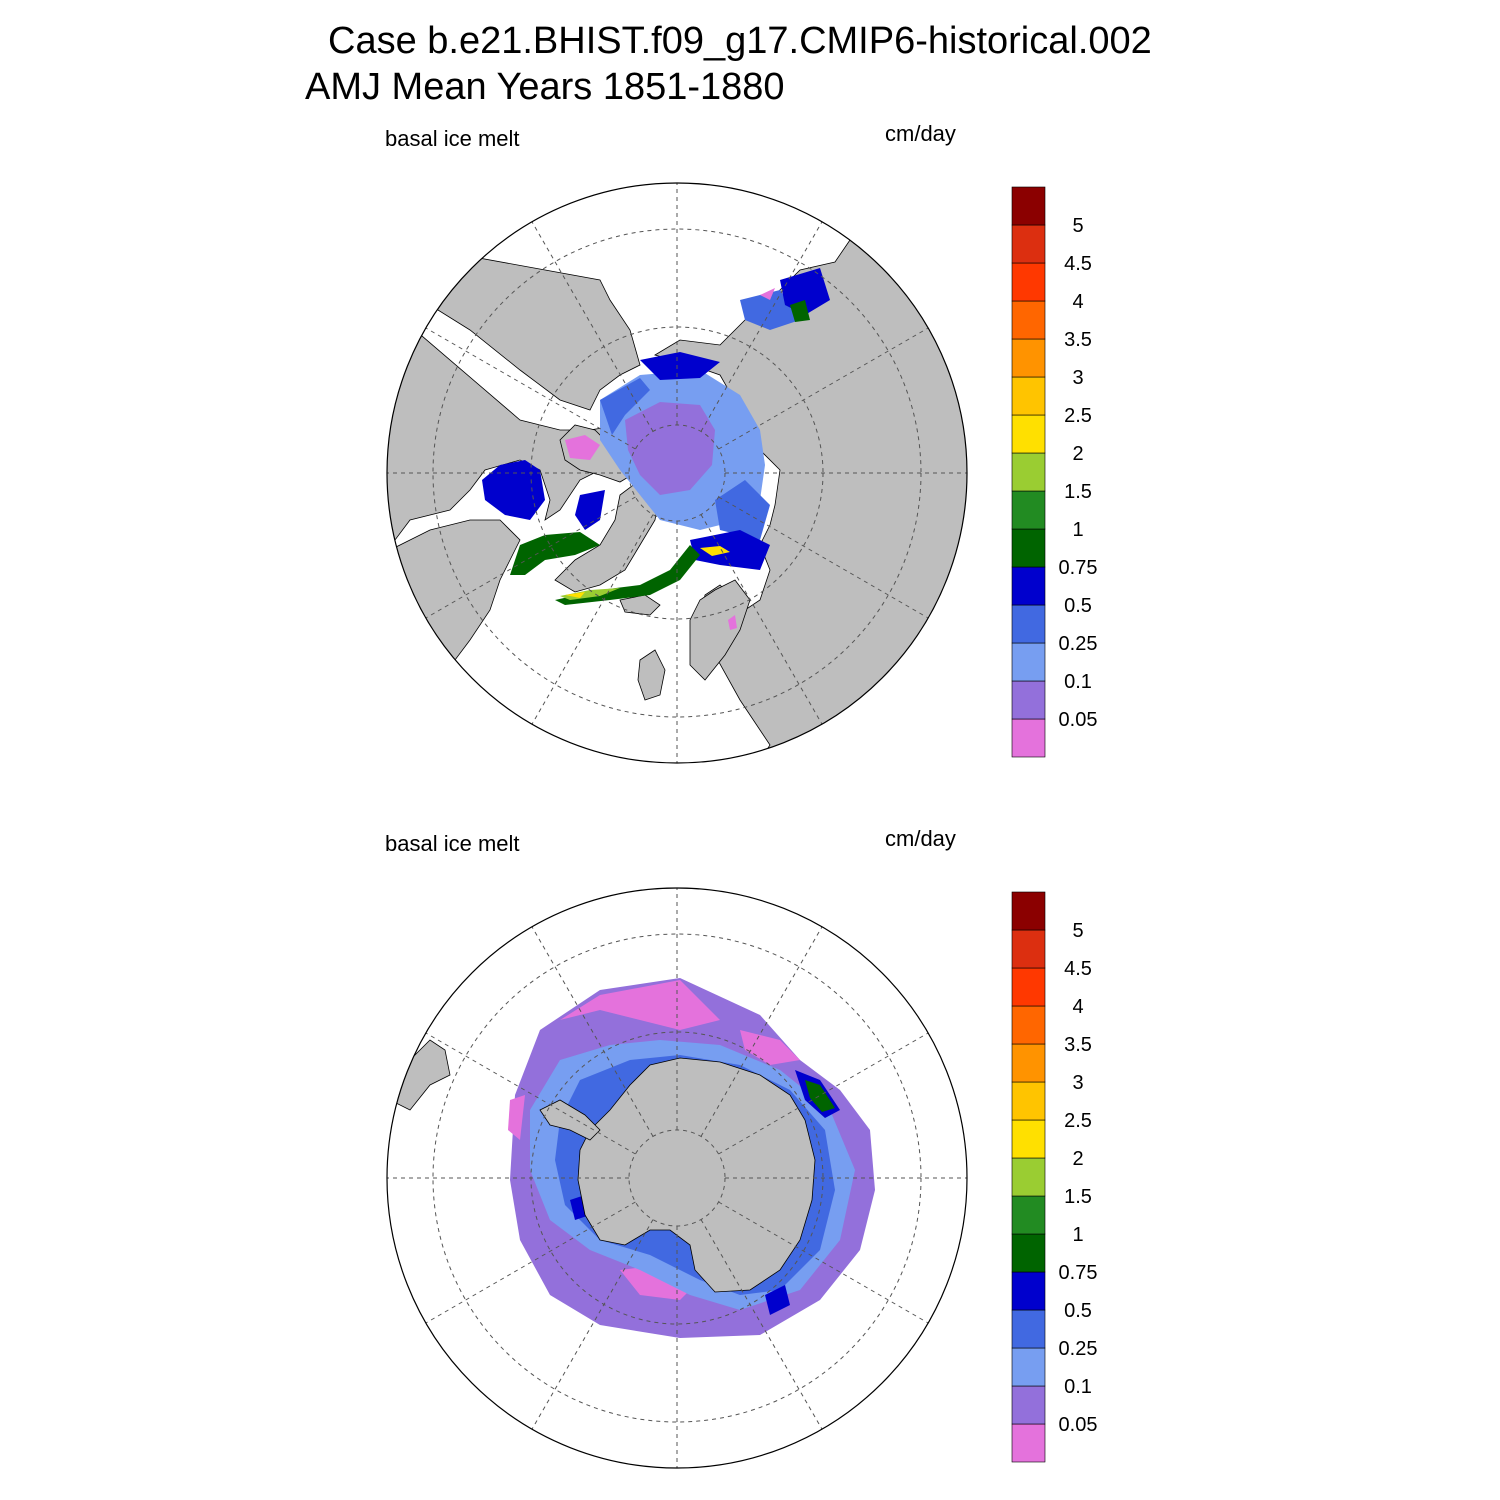  What do you see at coordinates (720, 630) in the screenshot?
I see `scandinavia-land` at bounding box center [720, 630].